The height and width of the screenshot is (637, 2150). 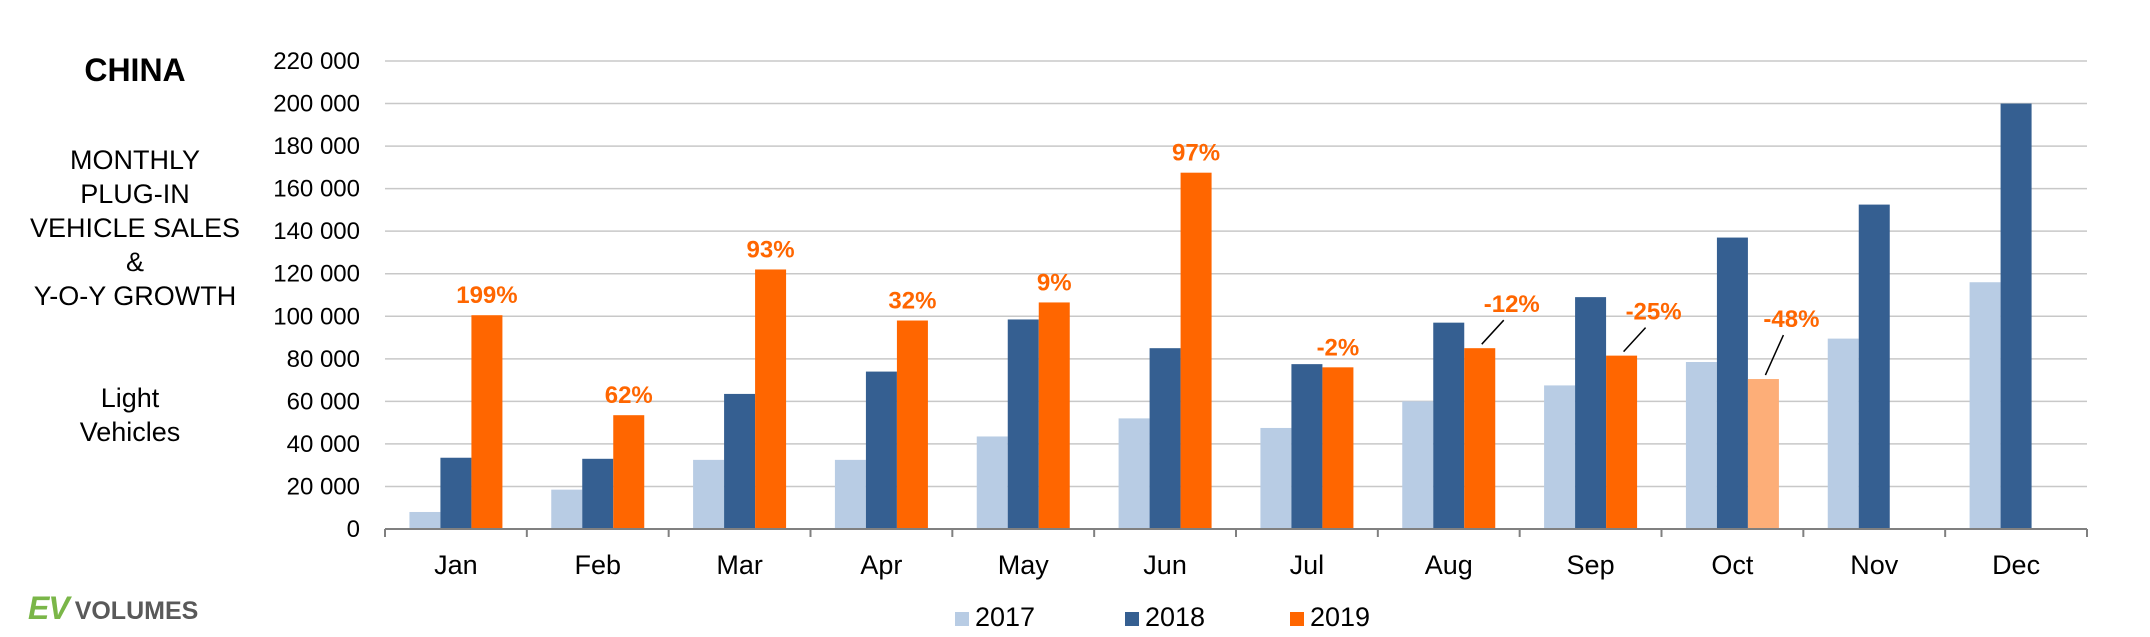 What do you see at coordinates (486, 295) in the screenshot?
I see `growth-label: 199%` at bounding box center [486, 295].